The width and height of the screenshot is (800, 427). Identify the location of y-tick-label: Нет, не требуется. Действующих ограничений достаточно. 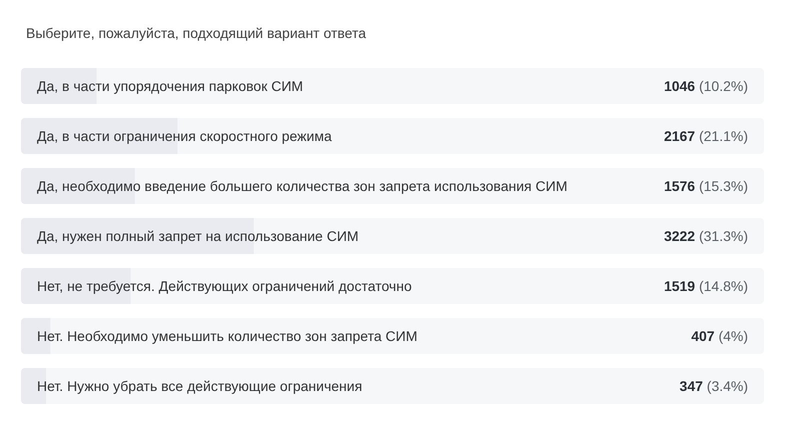
(224, 286).